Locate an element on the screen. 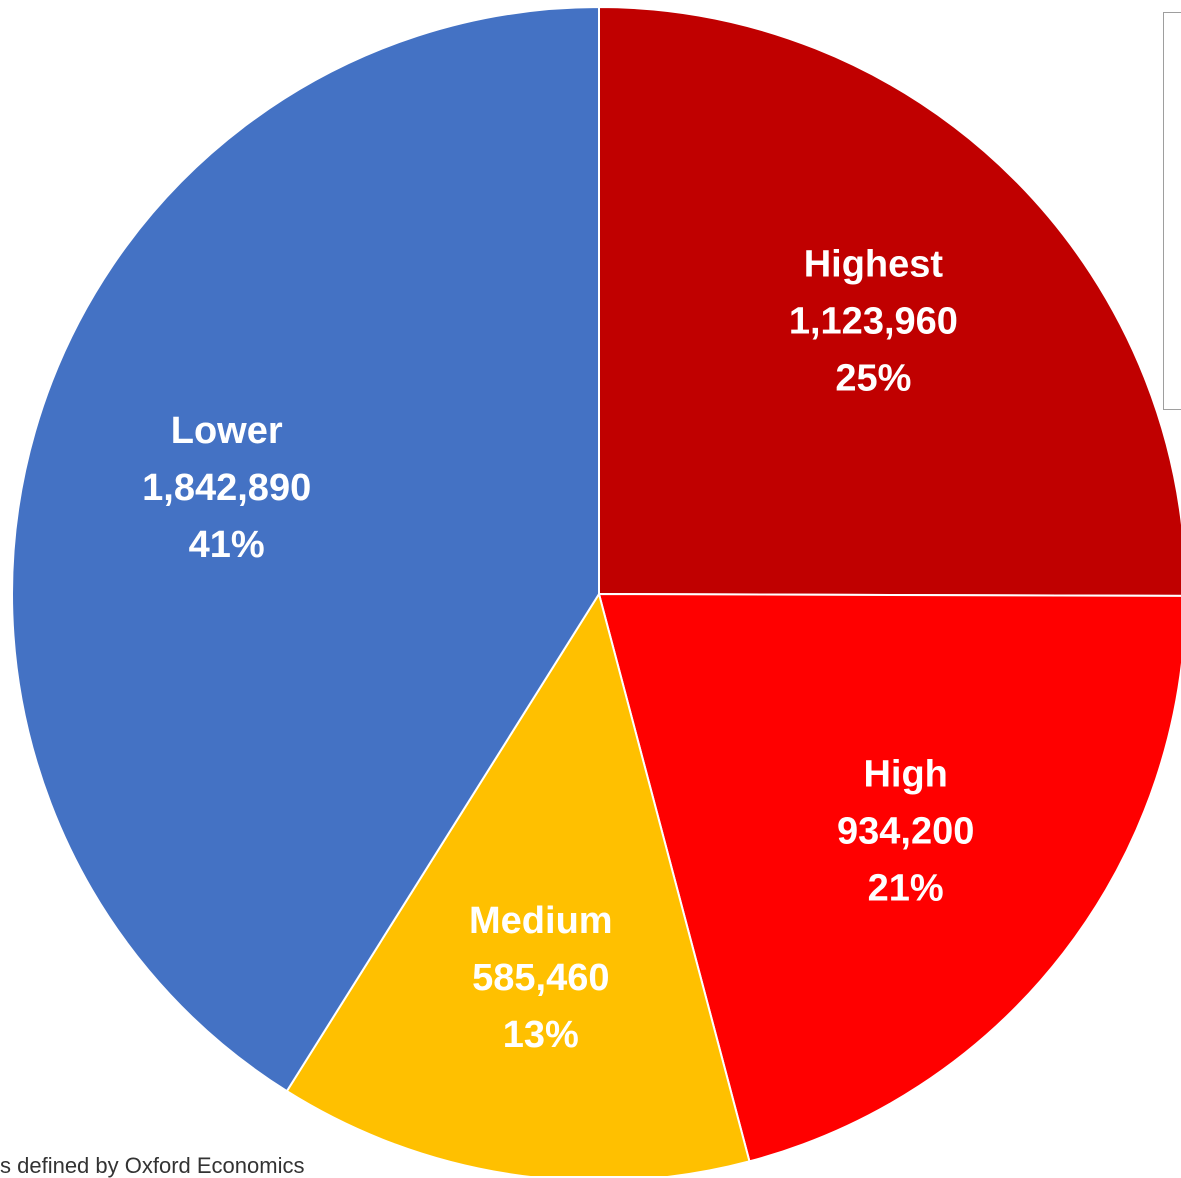  legend-box is located at coordinates (1172, 211).